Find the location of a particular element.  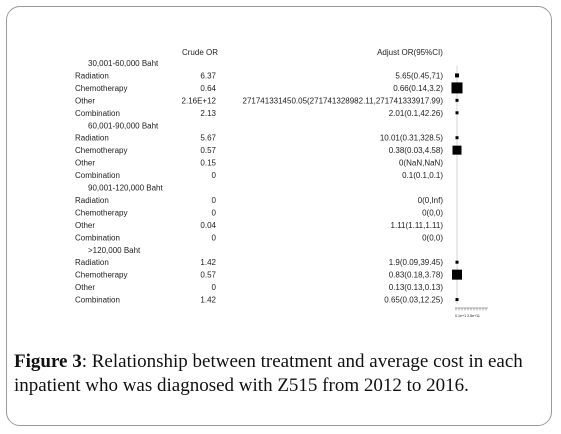

crude-or-value: 2.16E+12 is located at coordinates (199, 100).